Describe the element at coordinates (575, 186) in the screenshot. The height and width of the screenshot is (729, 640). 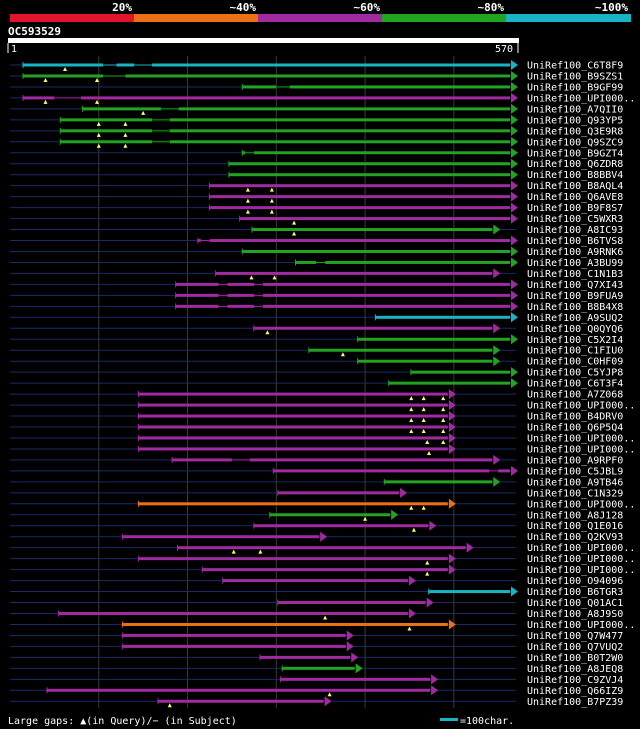
I see `hit-label: UniRef100_B8AQL4` at that location.